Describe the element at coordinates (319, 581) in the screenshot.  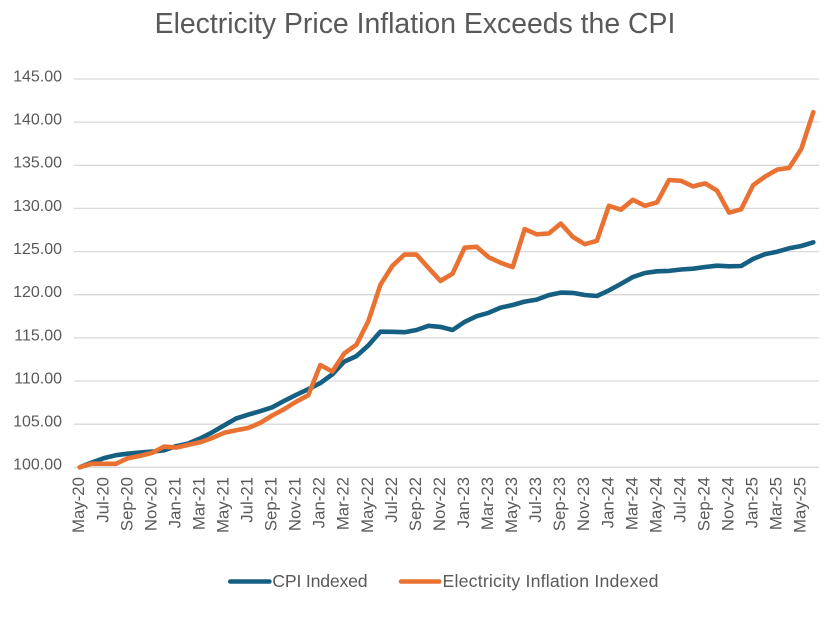
I see `svg-text: CPI Indexed` at that location.